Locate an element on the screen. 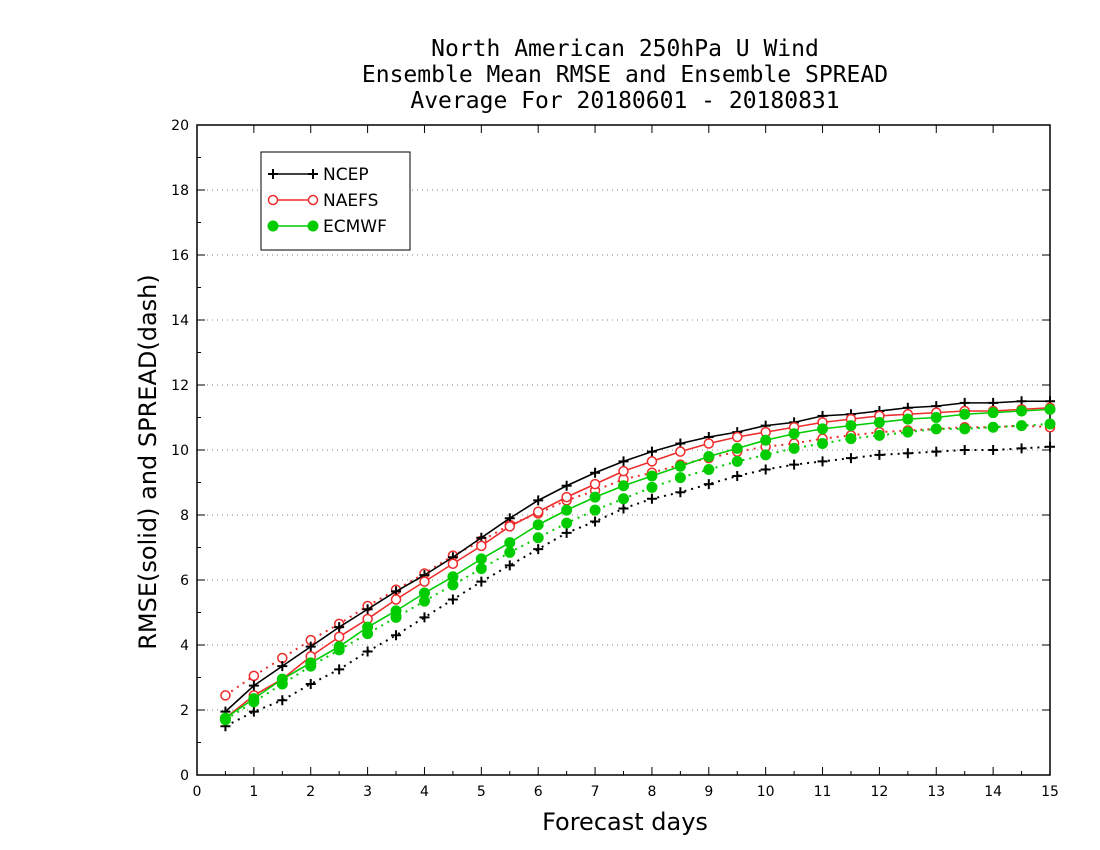  spread-point-naefs is located at coordinates (254, 676).